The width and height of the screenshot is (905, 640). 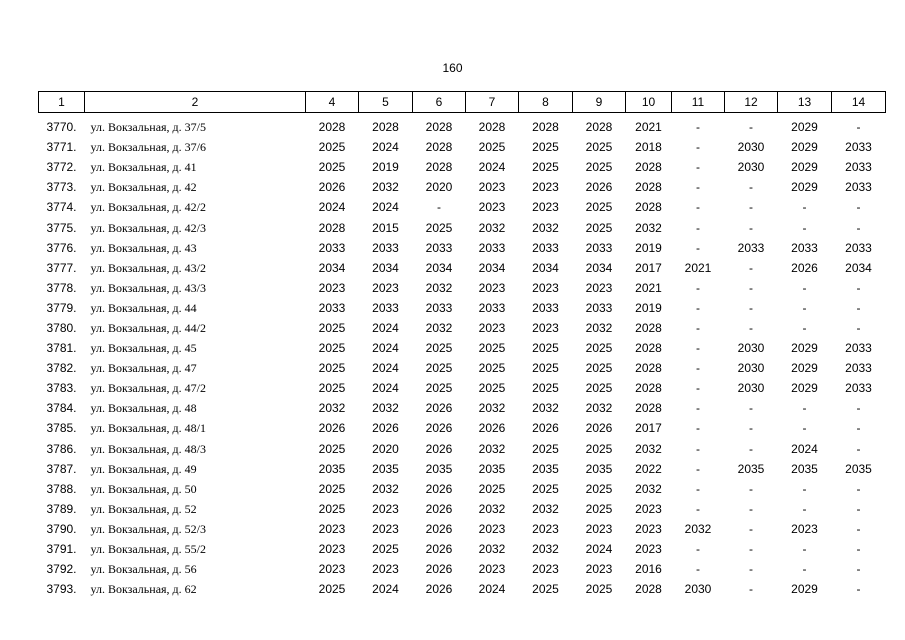 What do you see at coordinates (143, 307) in the screenshot?
I see `address-cell: ул. Вокзальная, д. 44` at bounding box center [143, 307].